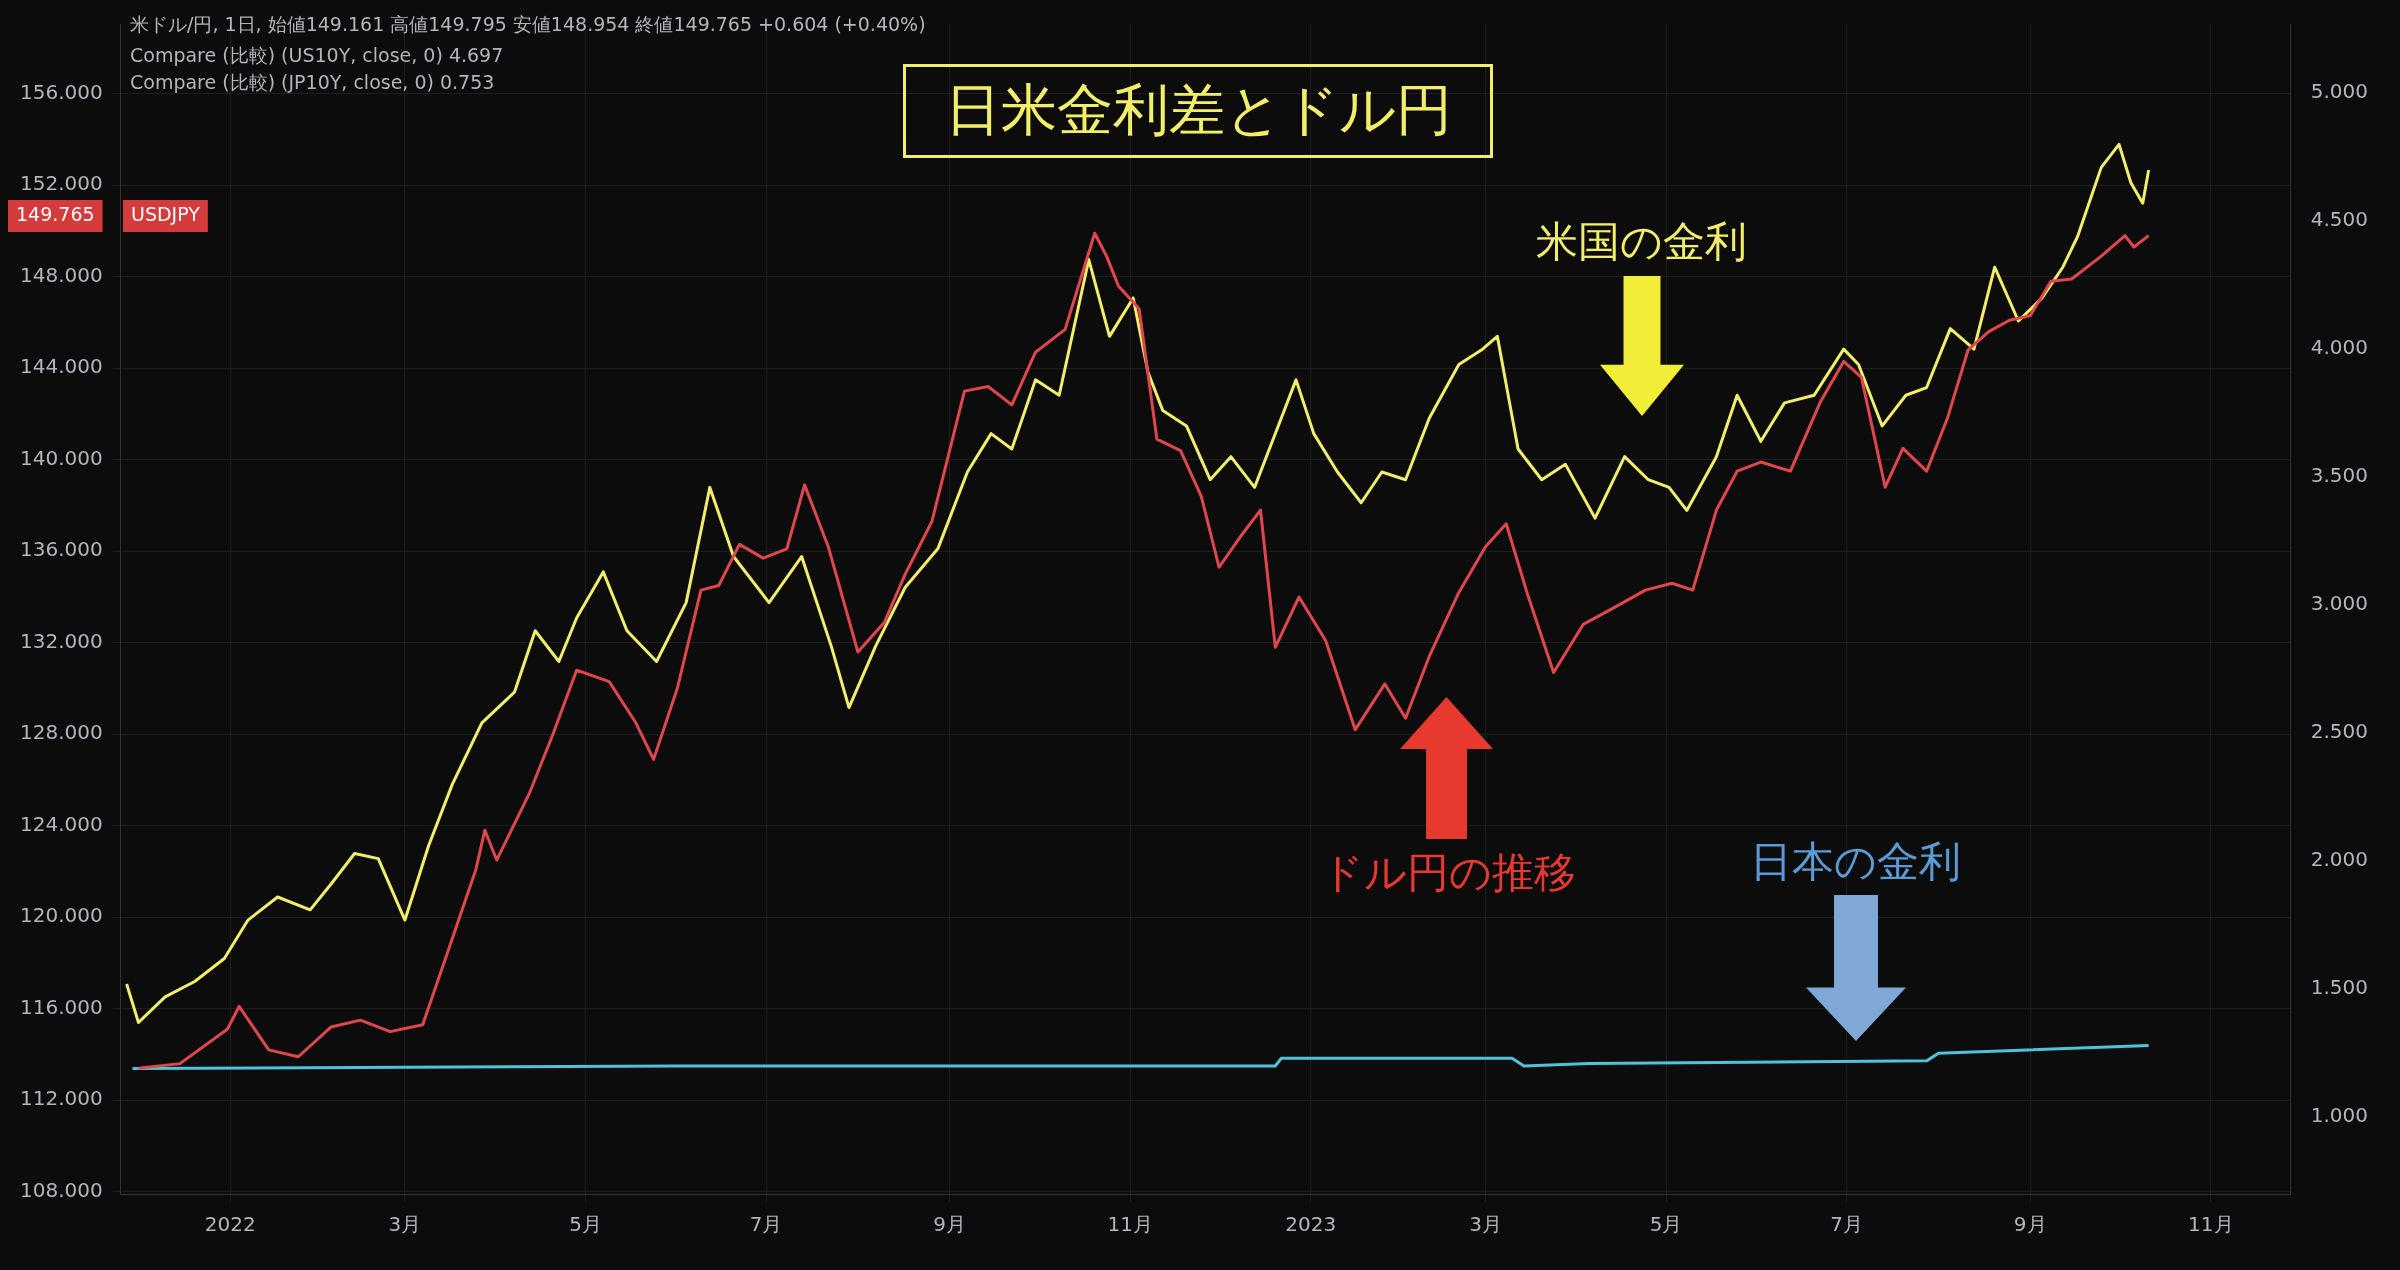 The image size is (2400, 1270). What do you see at coordinates (2339, 731) in the screenshot?
I see `y2-tick-label: 2.500` at bounding box center [2339, 731].